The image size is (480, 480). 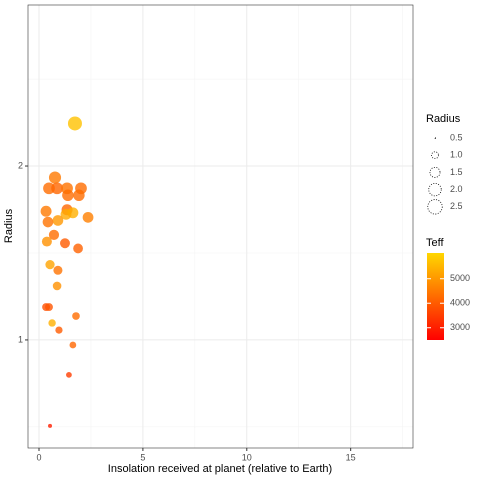 What do you see at coordinates (435, 296) in the screenshot?
I see `colorbar` at bounding box center [435, 296].